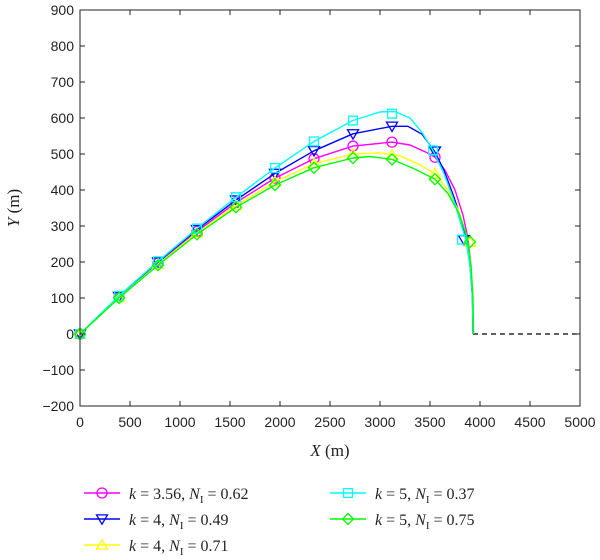 The width and height of the screenshot is (600, 560). Describe the element at coordinates (63, 298) in the screenshot. I see `y-tick-label: 100` at that location.